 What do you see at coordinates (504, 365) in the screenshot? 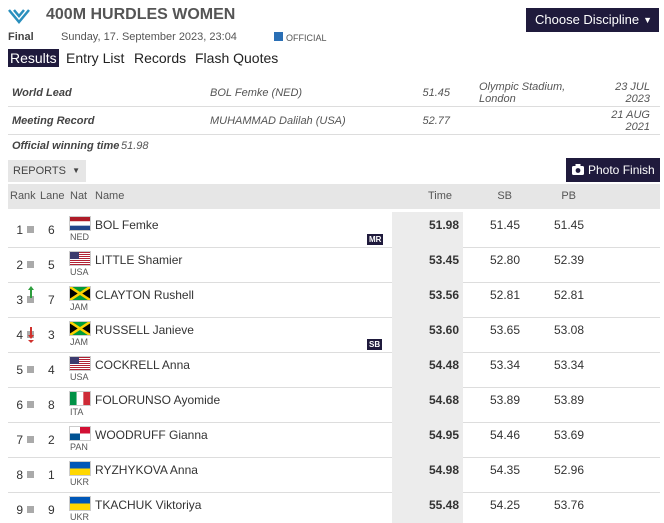
I see `season-best: 53.34` at bounding box center [504, 365].